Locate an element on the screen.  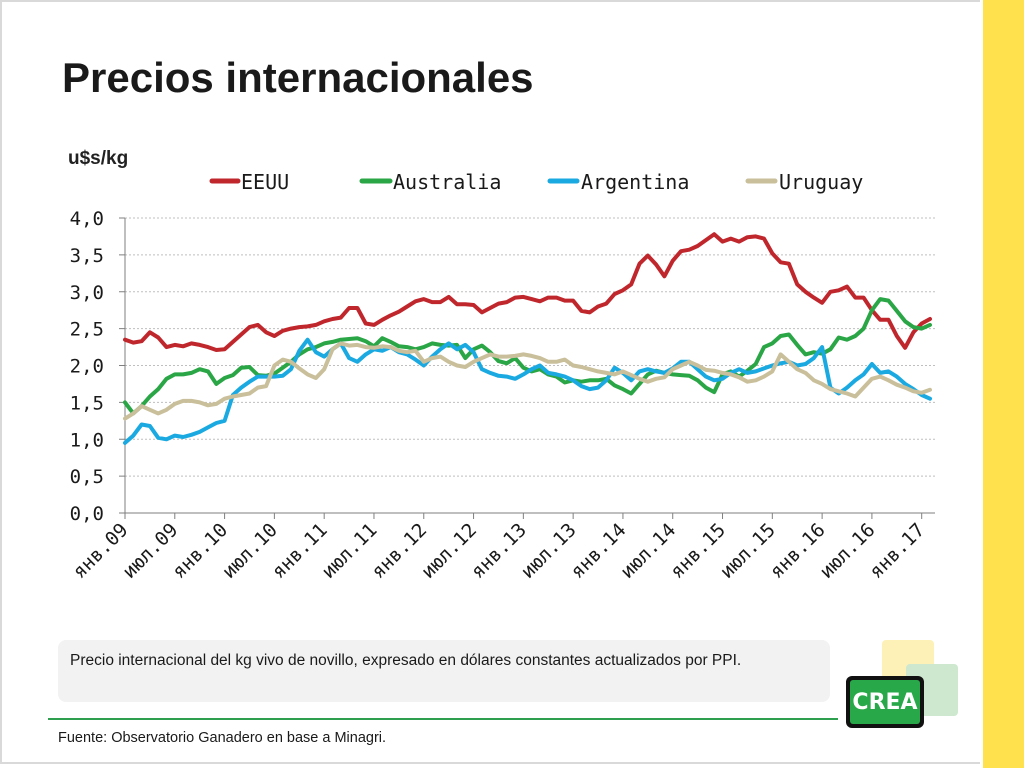
legend-label-eeuu: EEUU is located at coordinates (265, 182).